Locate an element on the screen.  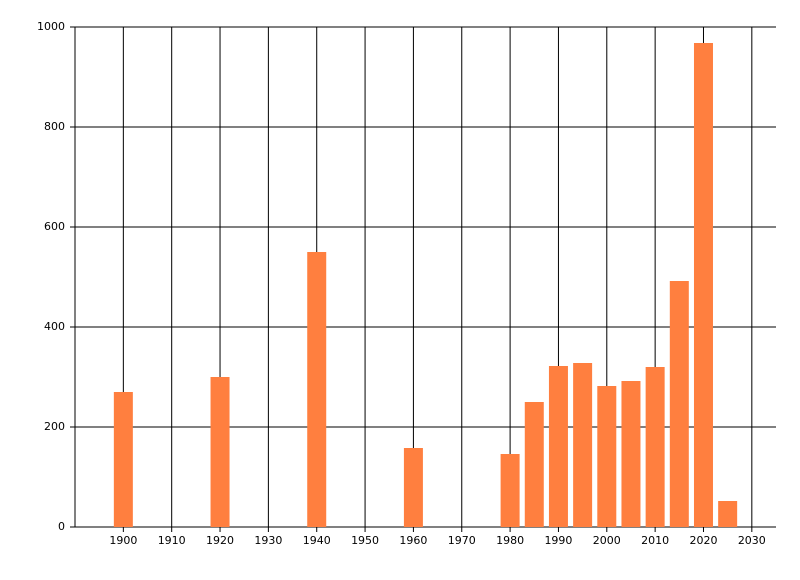
x-tick-label: 1950 is located at coordinates (365, 540).